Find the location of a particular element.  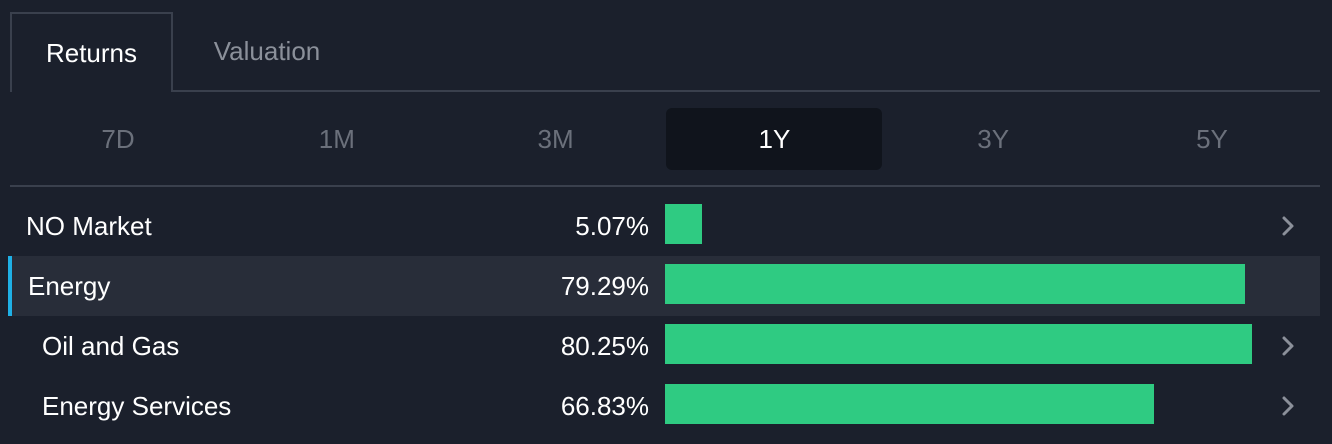

row-value: 5.07% is located at coordinates (612, 226).